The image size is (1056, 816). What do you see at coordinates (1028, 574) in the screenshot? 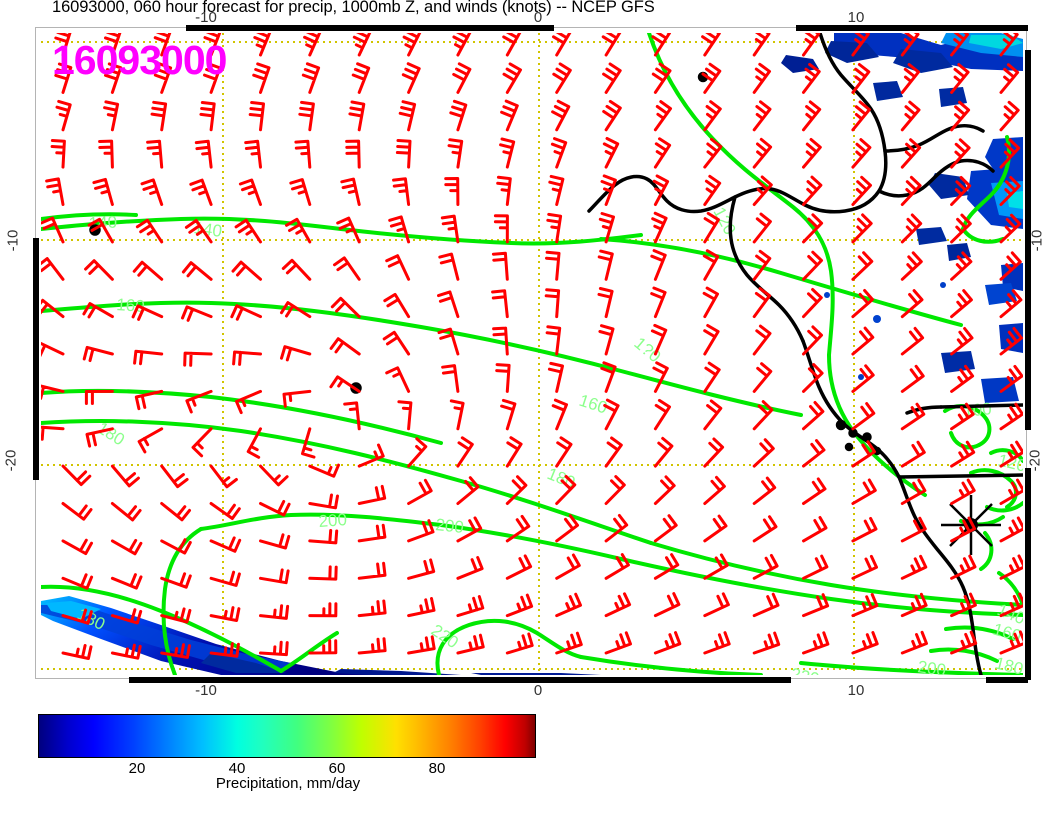
I see `axis-bar-right-lower` at bounding box center [1028, 574].